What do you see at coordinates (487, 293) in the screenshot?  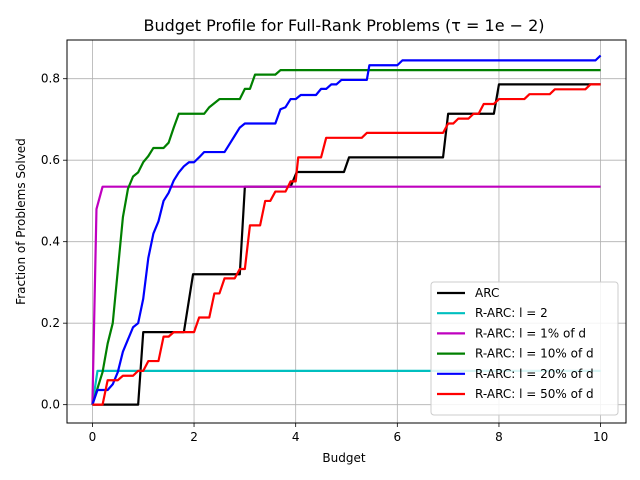 I see `legend-entry: ARC` at bounding box center [487, 293].